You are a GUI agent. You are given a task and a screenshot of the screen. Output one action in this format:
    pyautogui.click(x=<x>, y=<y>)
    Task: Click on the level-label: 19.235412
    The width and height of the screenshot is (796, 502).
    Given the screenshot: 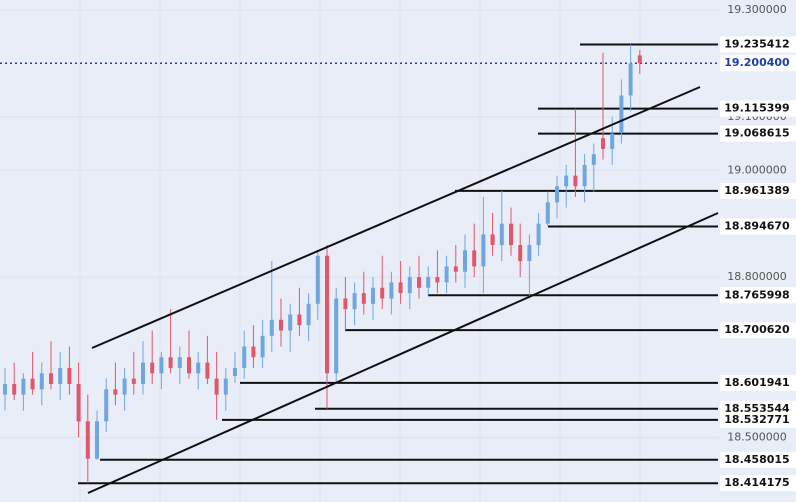 What is the action you would take?
    pyautogui.click(x=756, y=43)
    